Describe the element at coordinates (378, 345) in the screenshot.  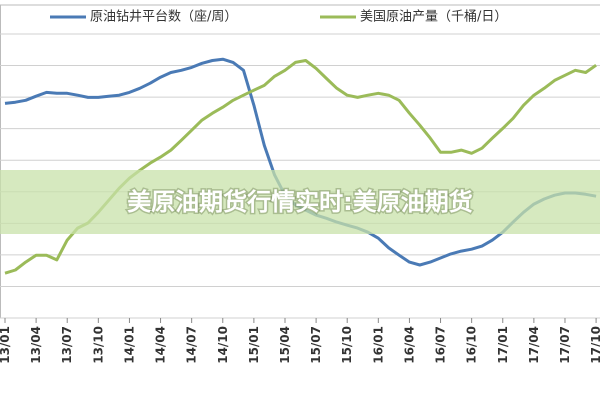
I see `x-tick-label: 16/01` at that location.